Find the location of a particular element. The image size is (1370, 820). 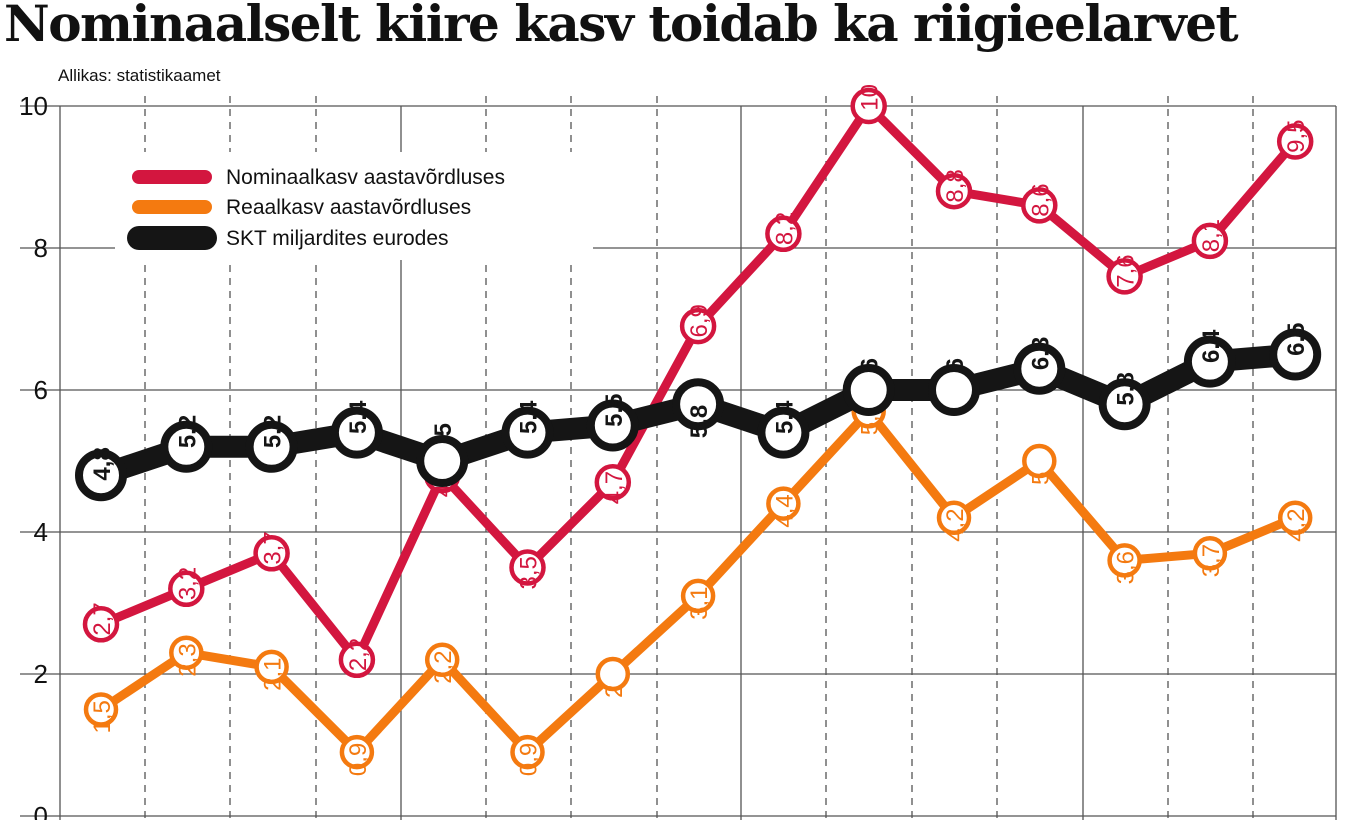

data-label-real: 2,3 is located at coordinates (187, 659).